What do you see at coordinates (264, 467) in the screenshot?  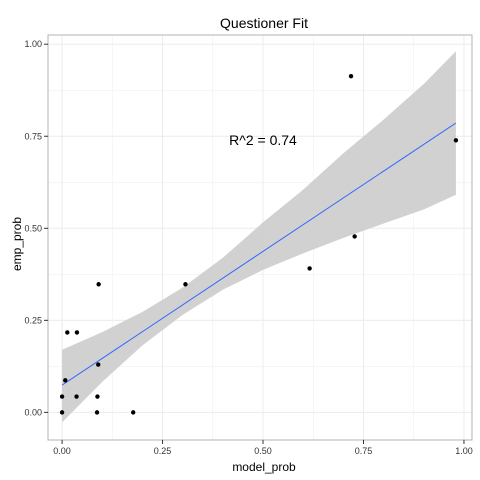 I see `x-axis-title: model_prob` at bounding box center [264, 467].